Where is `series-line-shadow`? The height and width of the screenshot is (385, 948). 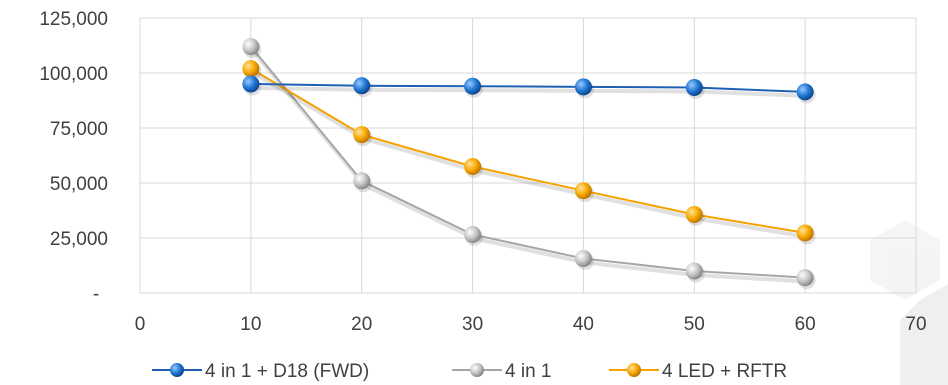 series-line-shadow is located at coordinates (530, 92).